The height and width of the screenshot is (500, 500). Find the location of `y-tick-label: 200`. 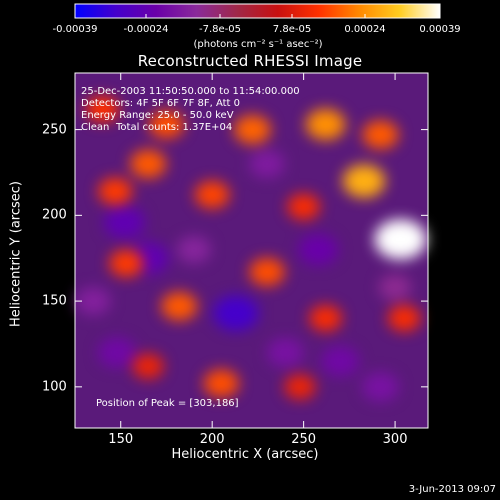

y-tick-label: 200 is located at coordinates (54, 215).